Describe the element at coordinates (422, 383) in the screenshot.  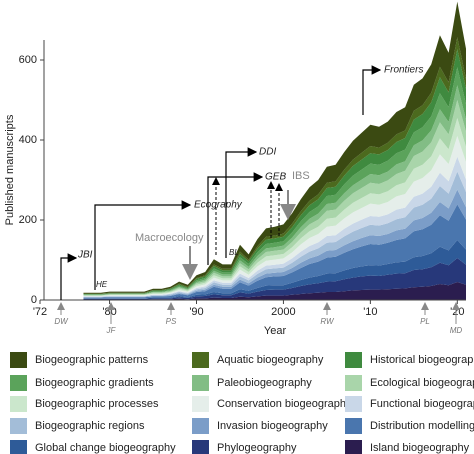
I see `legend-label: Ecological biogeography` at that location.